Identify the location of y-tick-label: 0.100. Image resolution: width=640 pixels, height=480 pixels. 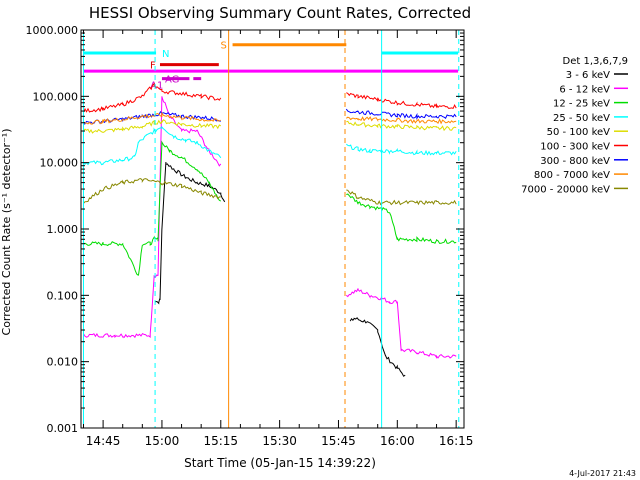
(63, 295).